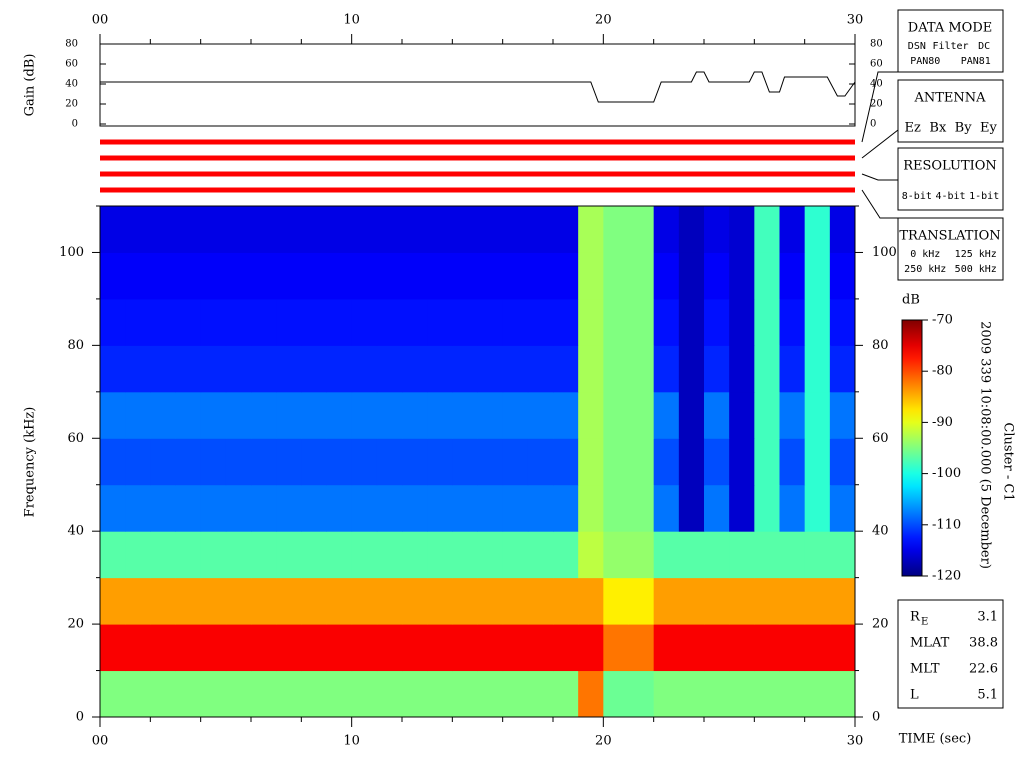  I want to click on side-panel-title: TRANSLATION, so click(949, 236).